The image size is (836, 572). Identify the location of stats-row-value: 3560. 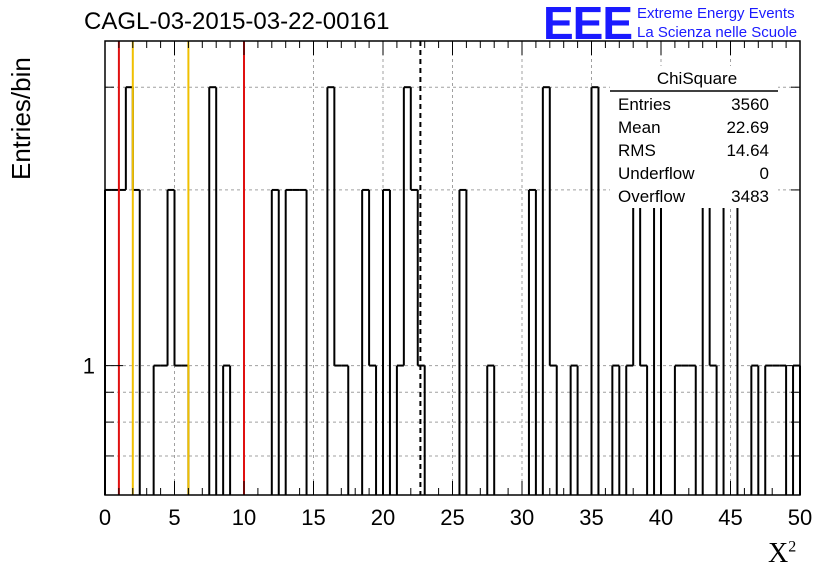
(750, 104).